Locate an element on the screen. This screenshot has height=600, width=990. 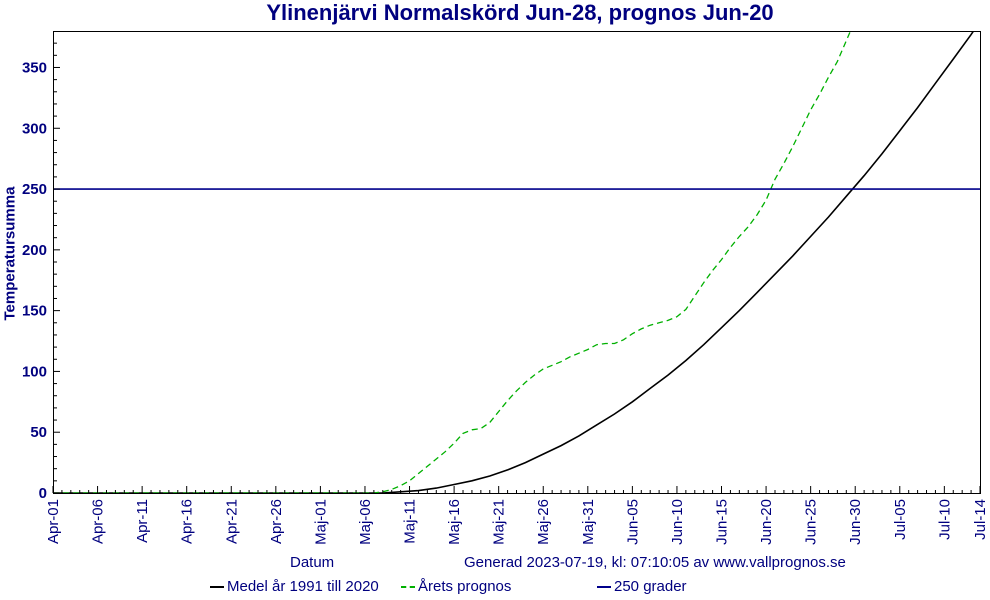
x-tick-label: Maj-01 is located at coordinates (320, 522).